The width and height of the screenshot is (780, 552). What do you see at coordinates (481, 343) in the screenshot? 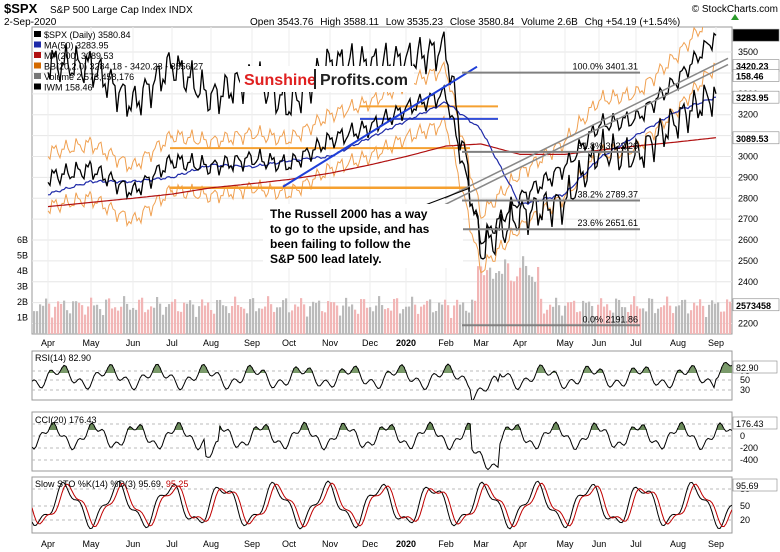
I see `x-tick-label: Mar` at bounding box center [481, 343].